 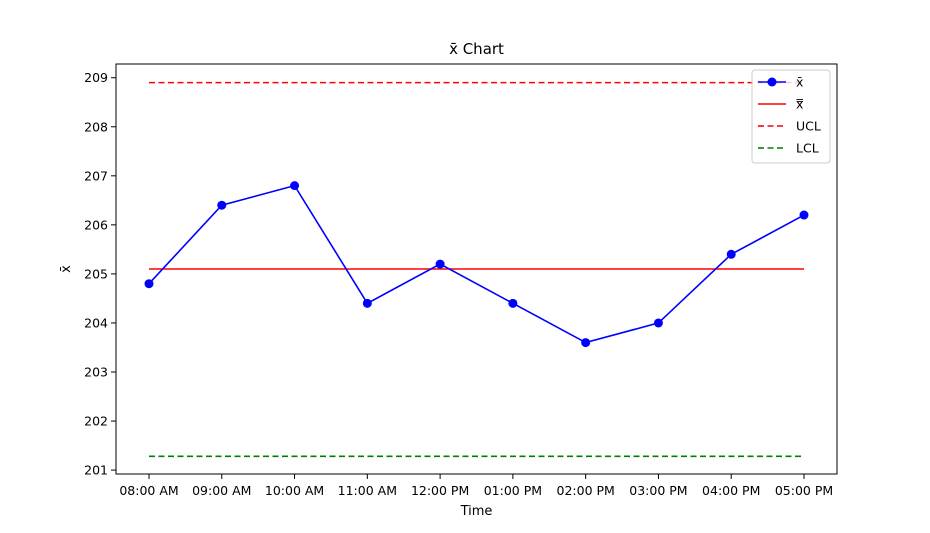 I want to click on x-tick-label: 01:00 PM, so click(x=513, y=490).